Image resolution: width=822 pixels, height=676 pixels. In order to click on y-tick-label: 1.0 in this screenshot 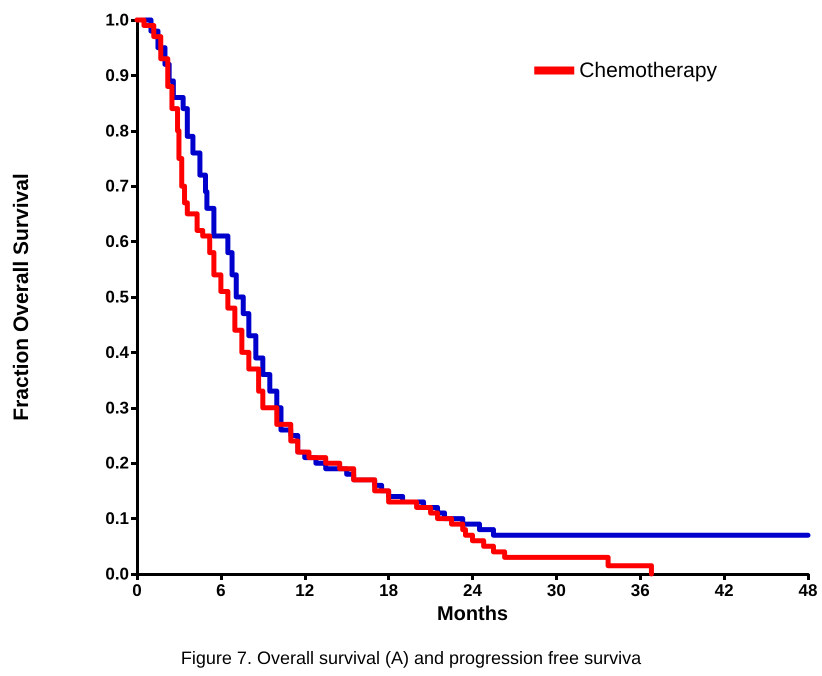, I will do `click(117, 20)`.